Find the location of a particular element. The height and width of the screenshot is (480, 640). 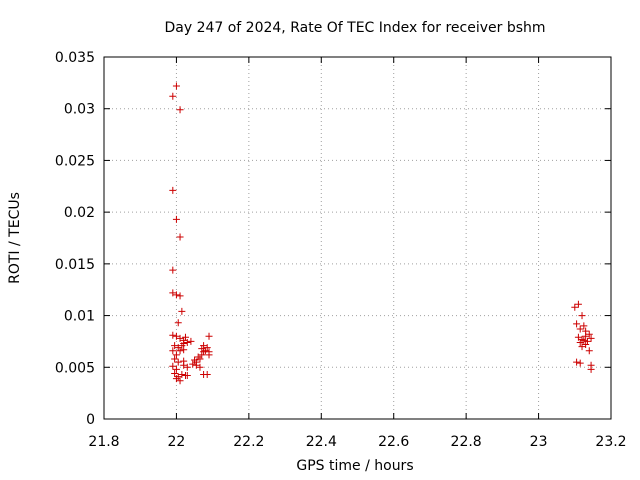

x-tick-label: 23.2 is located at coordinates (610, 442).